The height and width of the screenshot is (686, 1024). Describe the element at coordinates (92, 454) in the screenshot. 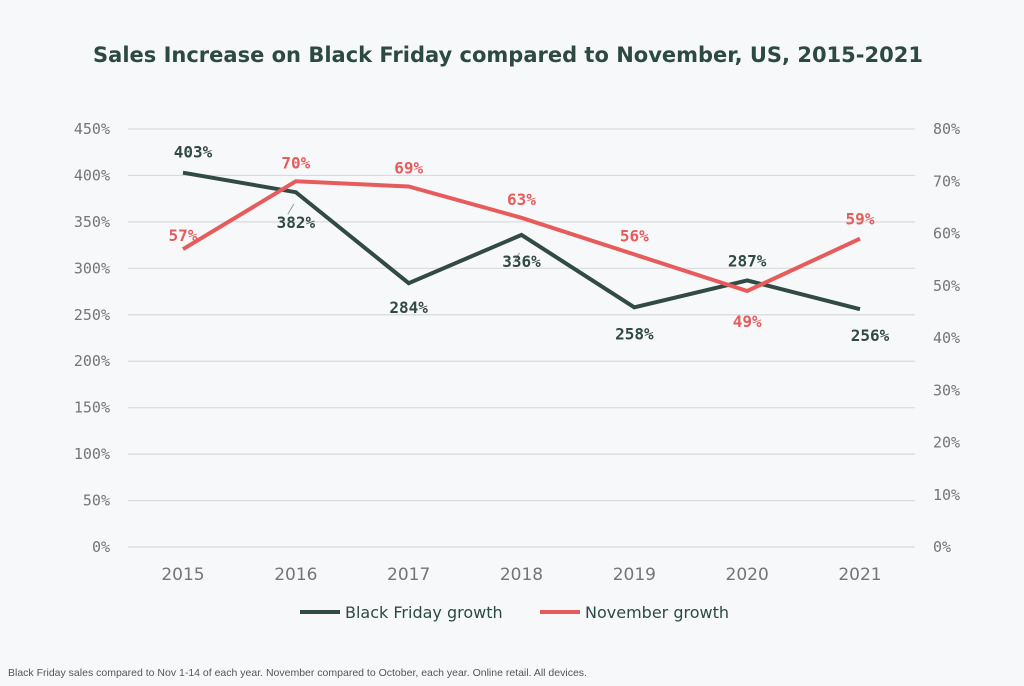

I see `left-tick-label-100: 100%` at that location.